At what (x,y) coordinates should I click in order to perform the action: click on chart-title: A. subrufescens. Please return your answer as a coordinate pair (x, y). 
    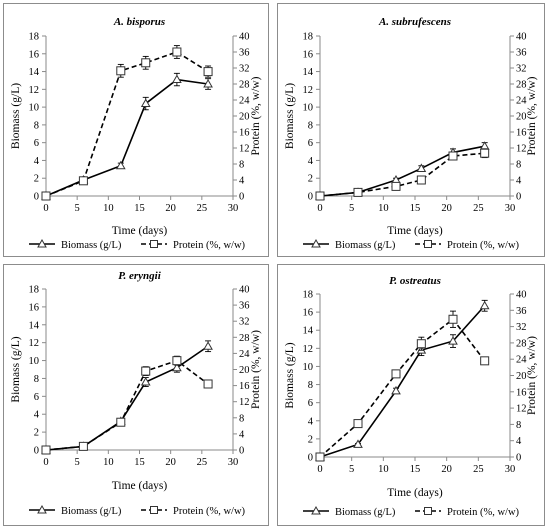
    Looking at the image, I should click on (414, 22).